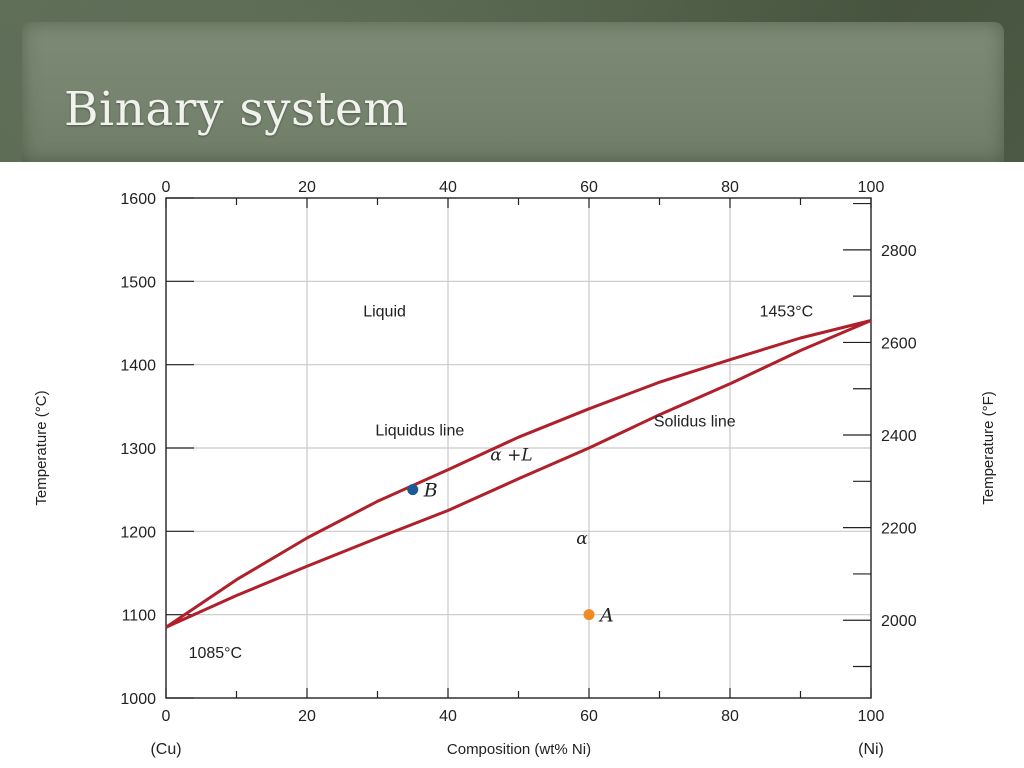 The height and width of the screenshot is (768, 1024). Describe the element at coordinates (606, 616) in the screenshot. I see `point-label-a: A` at that location.